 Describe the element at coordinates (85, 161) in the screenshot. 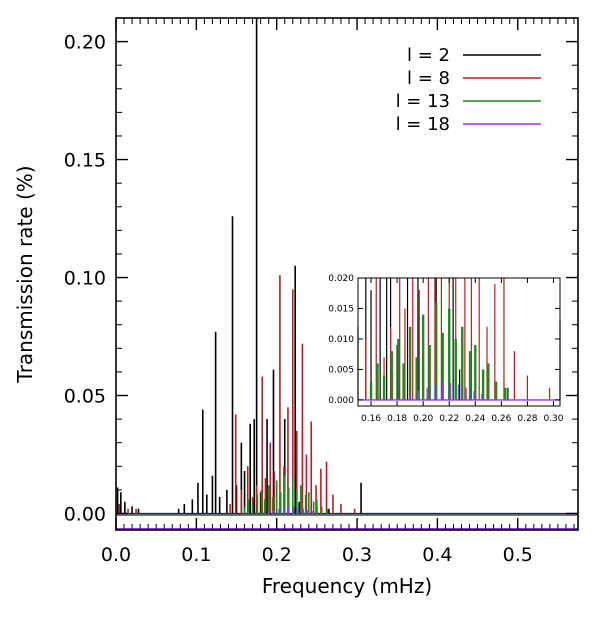

I see `y-tick-label: 0.15` at that location.